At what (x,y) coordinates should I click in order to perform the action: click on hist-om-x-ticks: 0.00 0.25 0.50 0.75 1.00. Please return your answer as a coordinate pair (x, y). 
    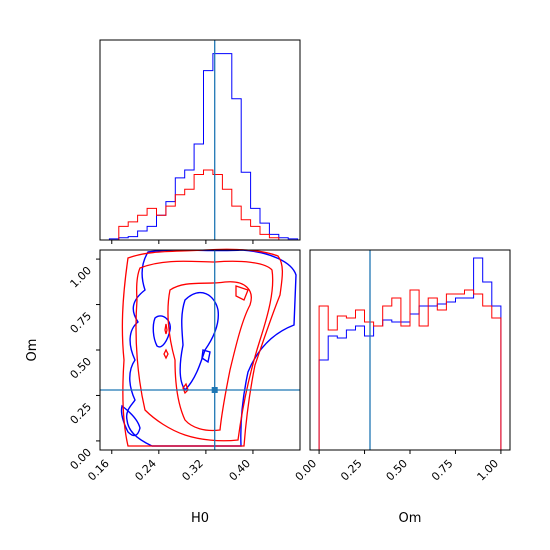
    Looking at the image, I should click on (397, 467).